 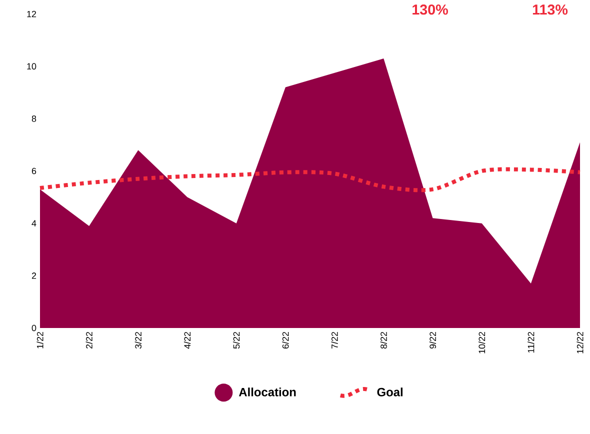 What do you see at coordinates (34, 275) in the screenshot?
I see `y-tick-label: 2` at bounding box center [34, 275].